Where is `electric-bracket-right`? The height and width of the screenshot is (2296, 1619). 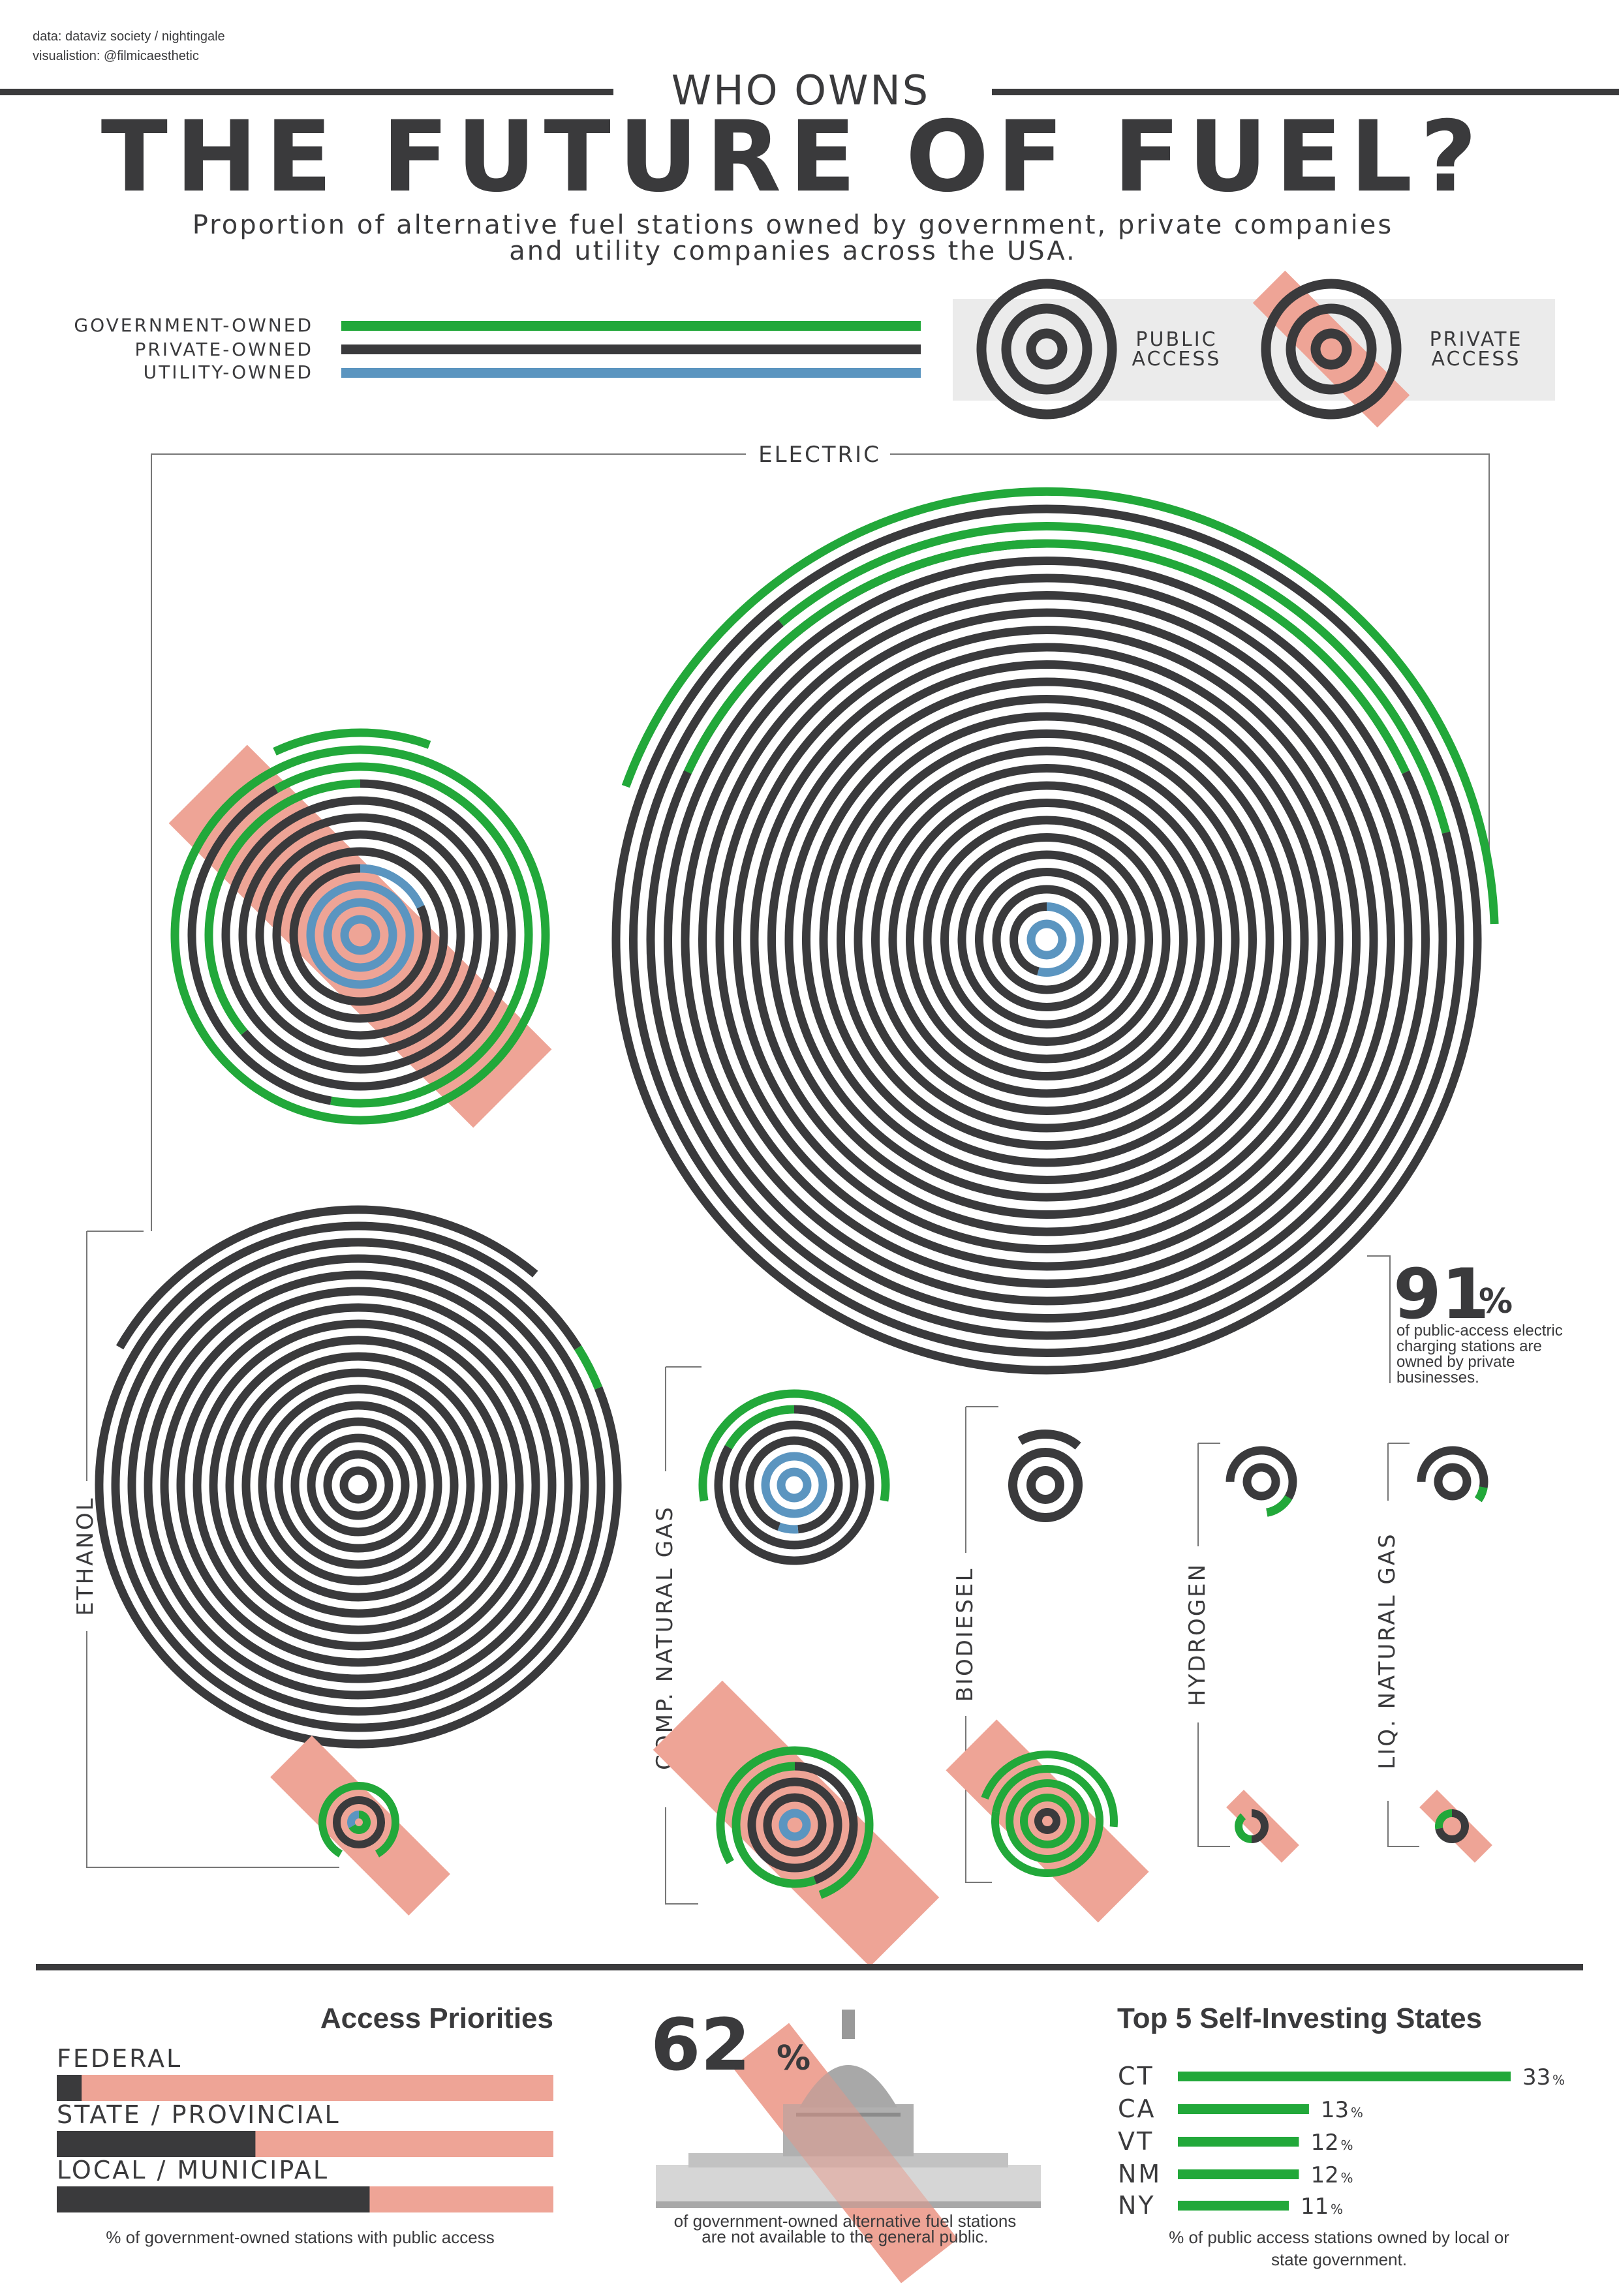 electric-bracket-right is located at coordinates (1190, 654).